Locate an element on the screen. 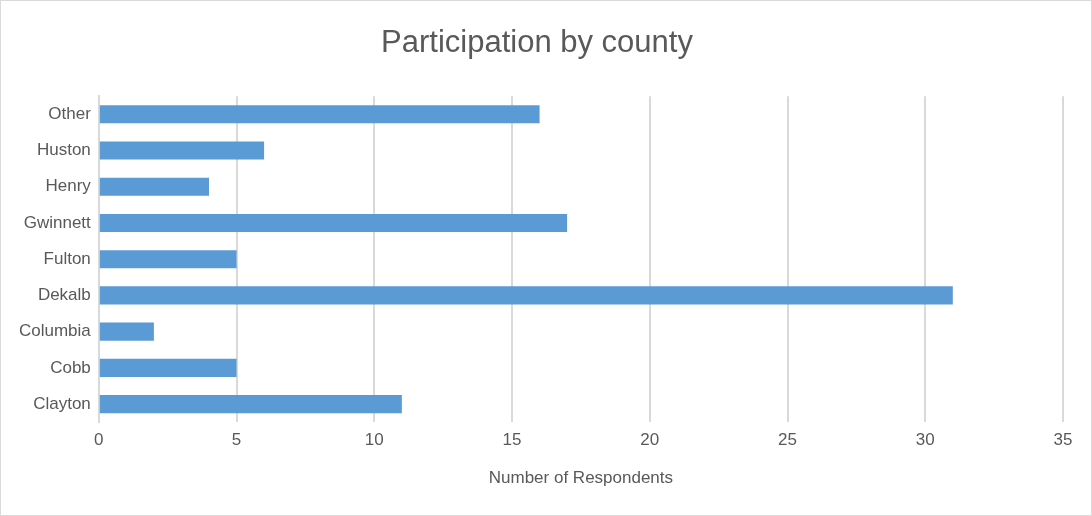 Image resolution: width=1092 pixels, height=516 pixels. x-tick-label: 20 is located at coordinates (650, 440).